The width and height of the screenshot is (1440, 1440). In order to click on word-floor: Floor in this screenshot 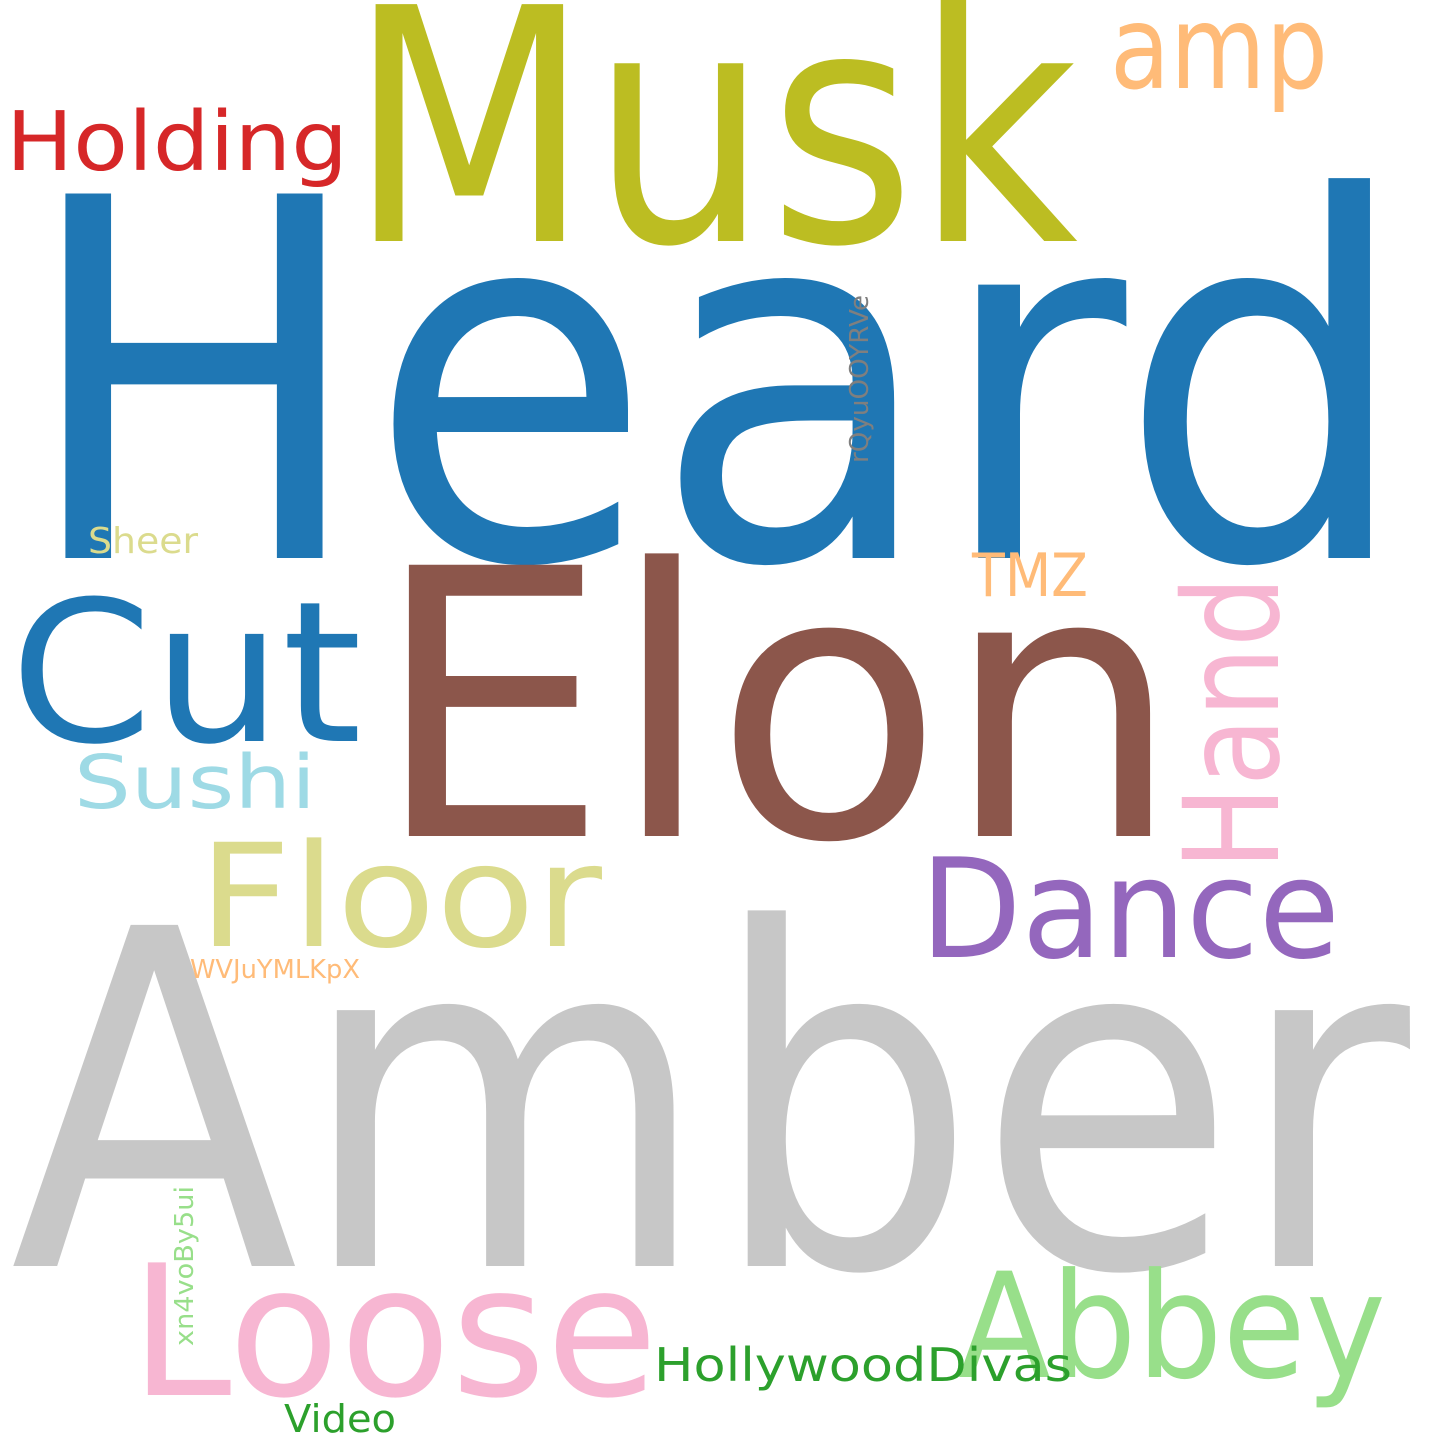, I will do `click(400, 896)`.